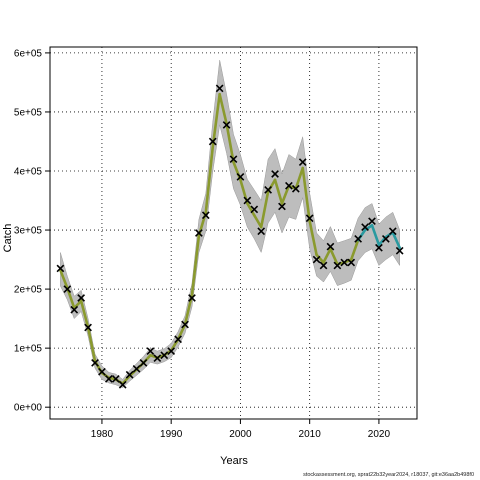  I want to click on x-axis-title: Years, so click(234, 461).